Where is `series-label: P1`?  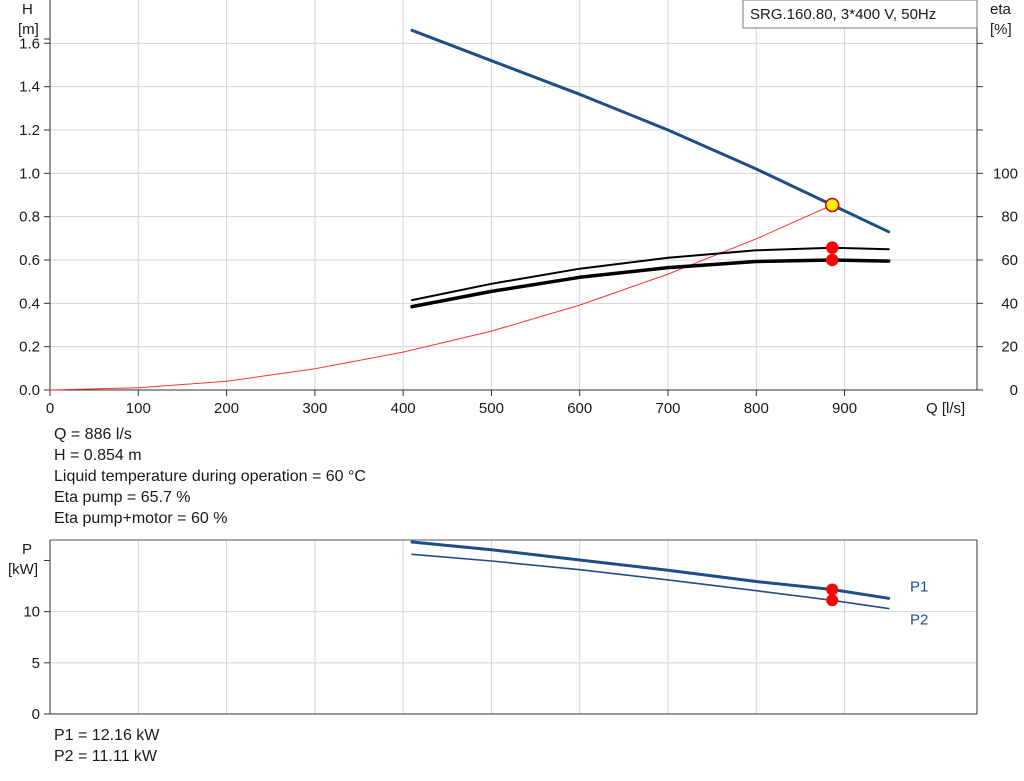 series-label: P1 is located at coordinates (919, 586).